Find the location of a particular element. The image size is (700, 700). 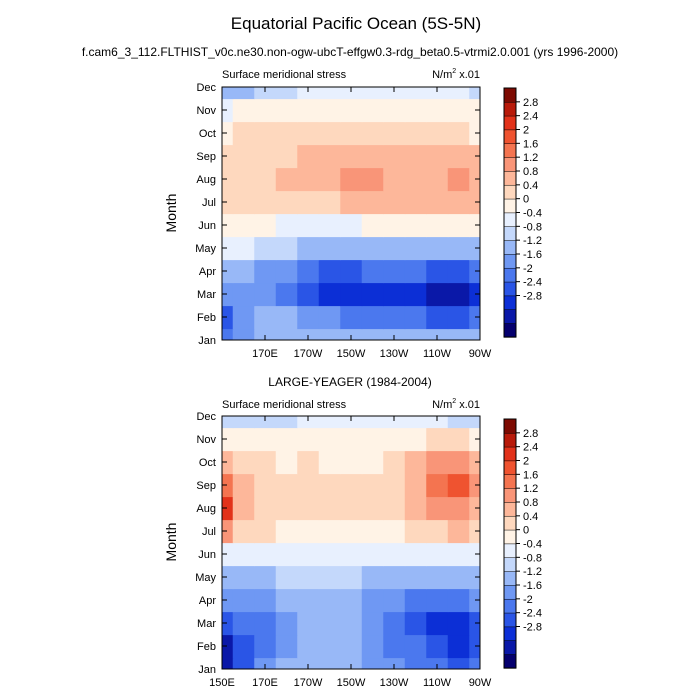

top-panel-units: N/m2 x.01 is located at coordinates (456, 74).